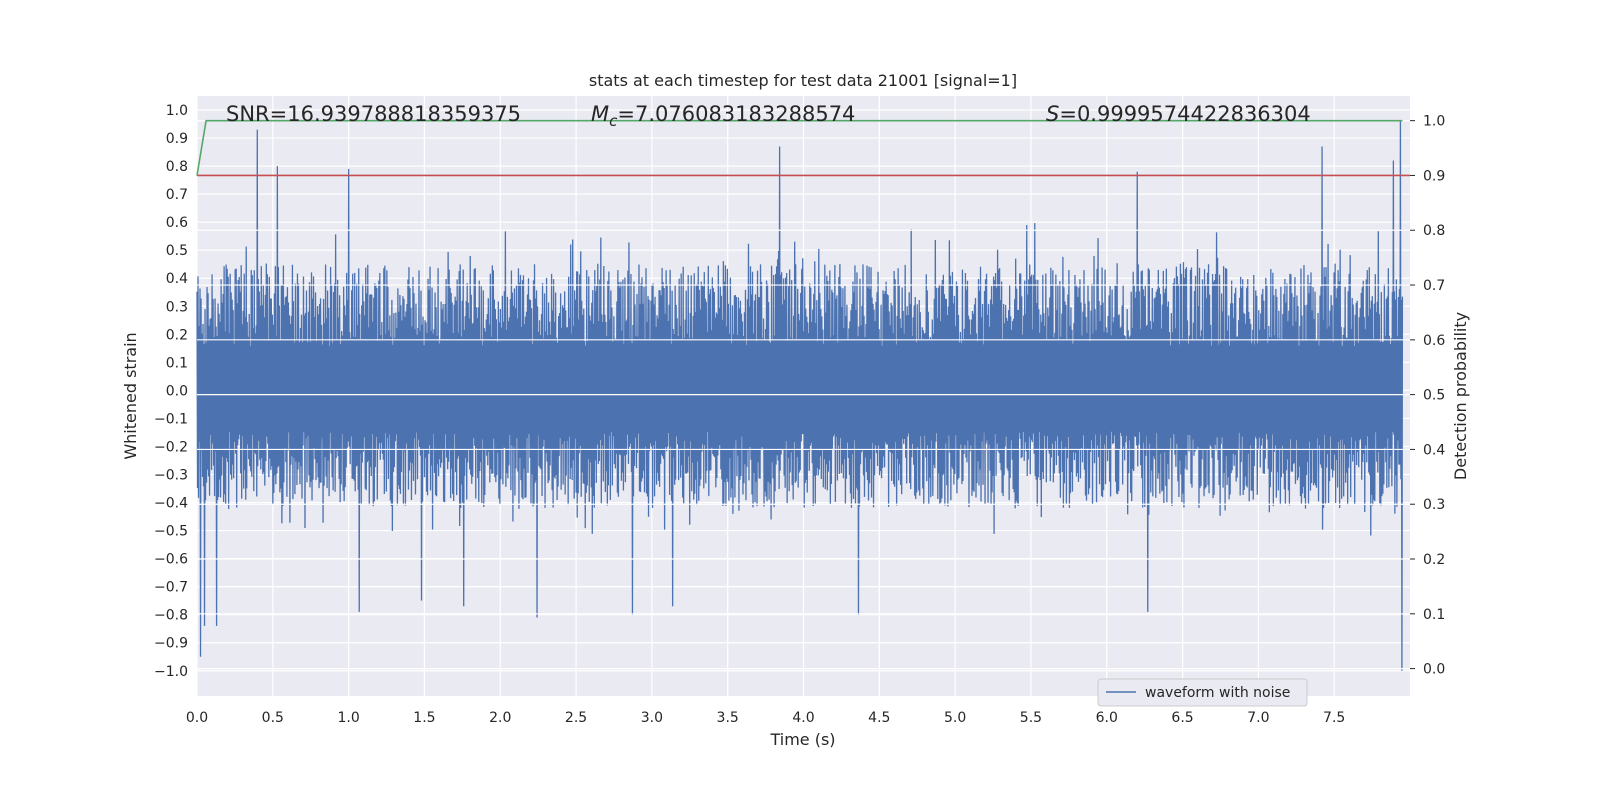 The image size is (1600, 800). I want to click on y-right-tick-label: 0.1, so click(1434, 615).